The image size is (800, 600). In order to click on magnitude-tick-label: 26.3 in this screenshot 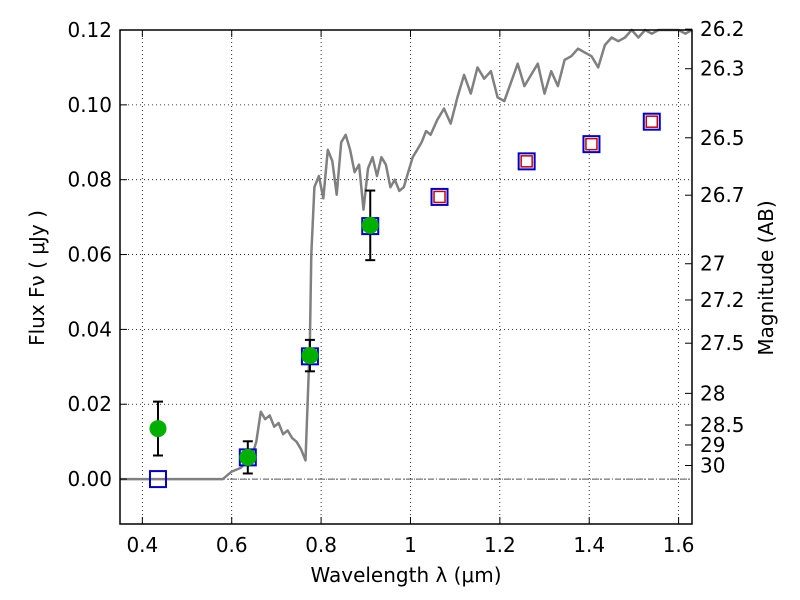, I will do `click(722, 69)`.